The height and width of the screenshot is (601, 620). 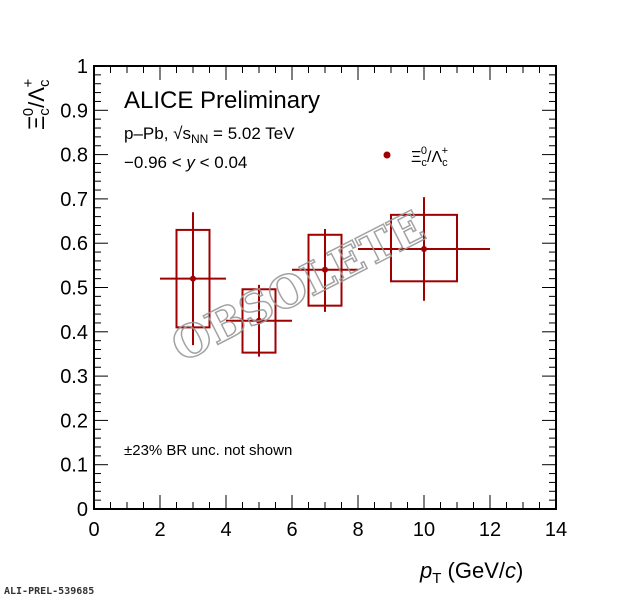 I want to click on y-tick-label: 0, so click(x=82, y=510).